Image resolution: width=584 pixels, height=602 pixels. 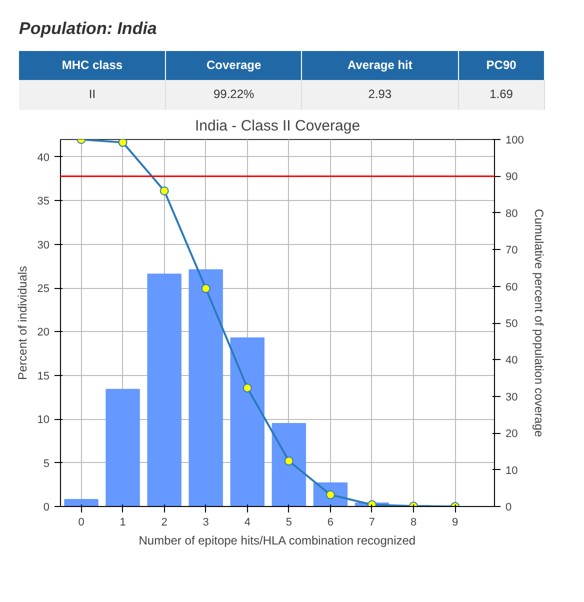 I want to click on y2-tick-label: 40, so click(x=512, y=360).